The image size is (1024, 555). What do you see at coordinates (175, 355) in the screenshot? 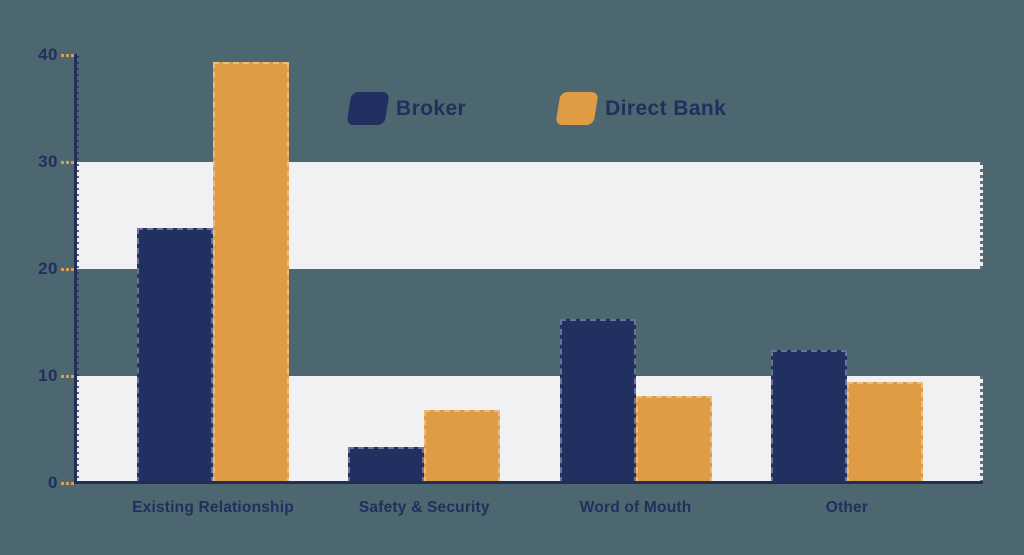
I see `bar-broker-existing-relationship` at bounding box center [175, 355].